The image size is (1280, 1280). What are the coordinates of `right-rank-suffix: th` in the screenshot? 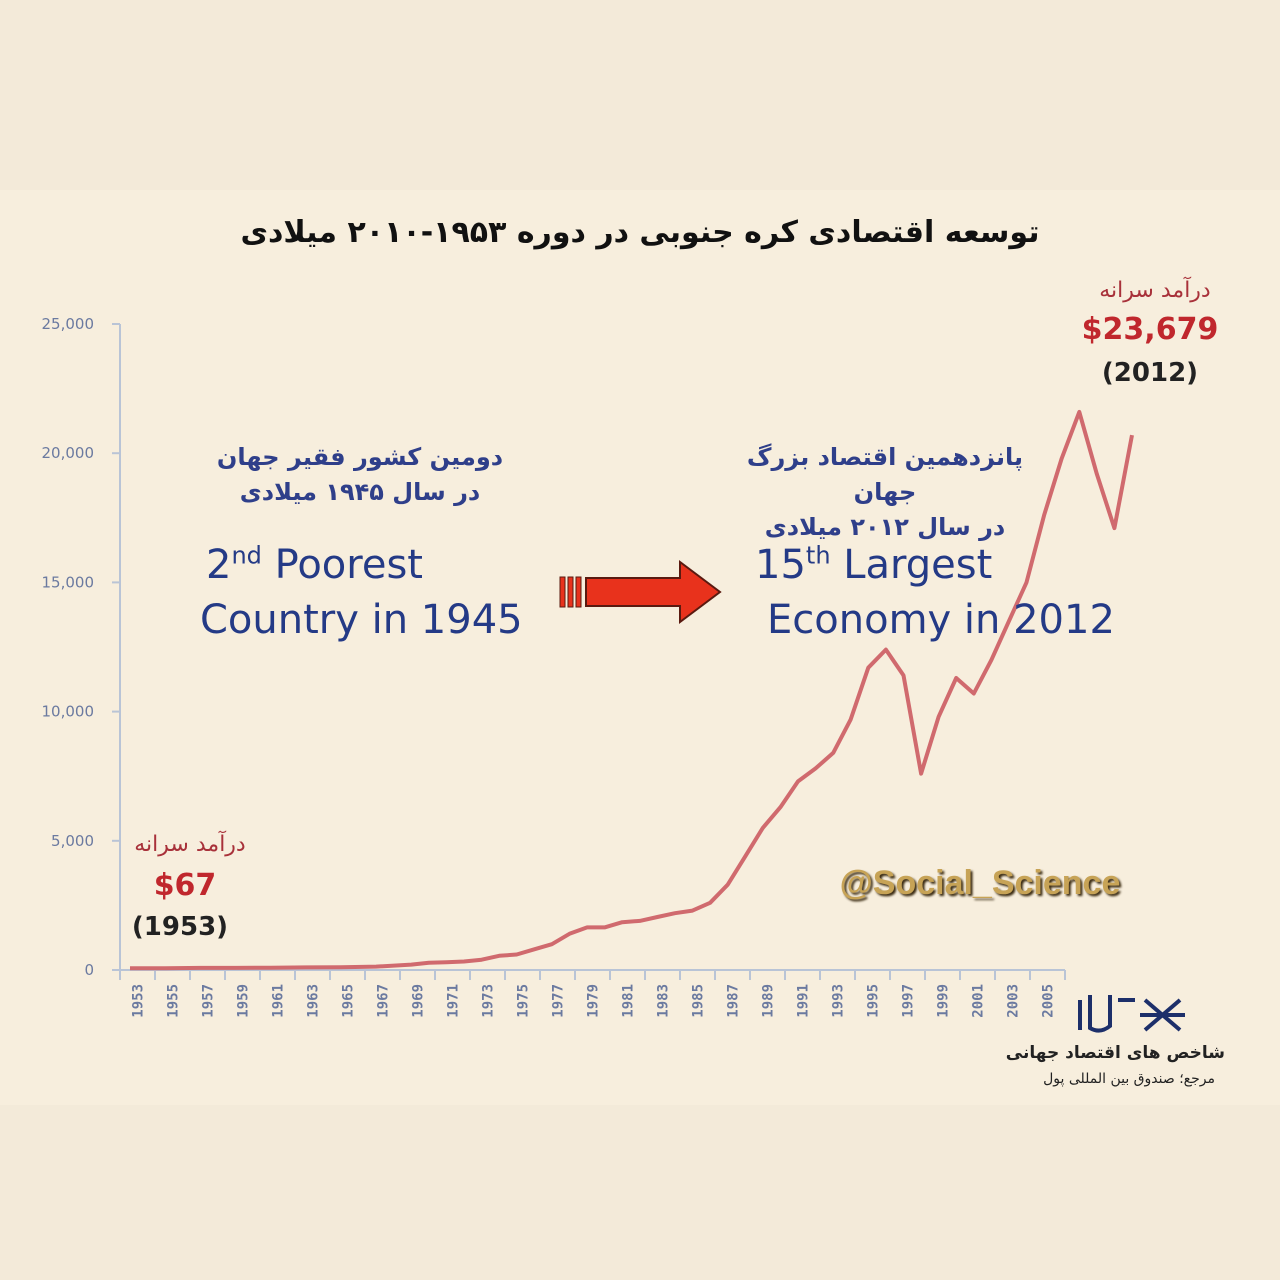 It's located at (818, 555).